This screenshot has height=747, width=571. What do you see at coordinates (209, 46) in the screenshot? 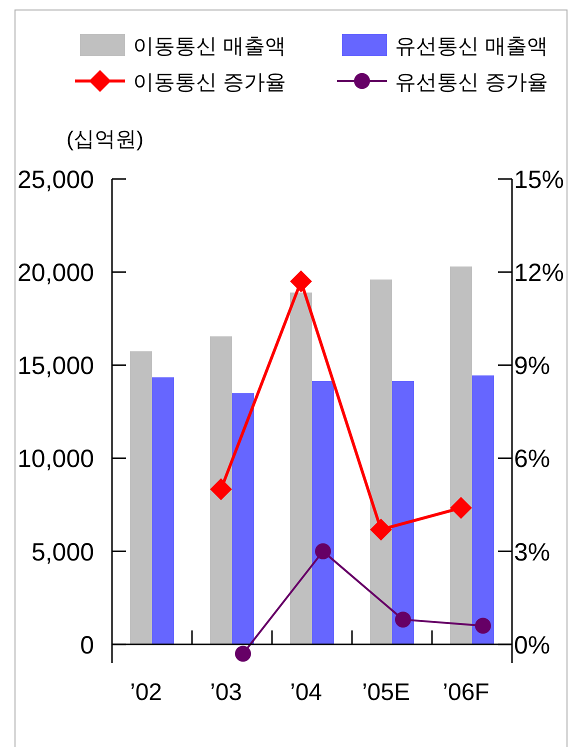
I see `legend-label: 이동통신 매출액` at bounding box center [209, 46].